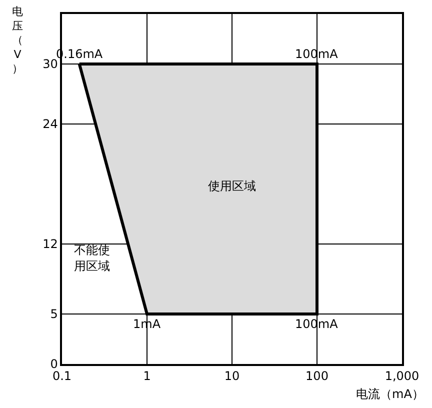 The image size is (432, 408). I want to click on y-axis-title: 电压（V）, so click(17, 40).